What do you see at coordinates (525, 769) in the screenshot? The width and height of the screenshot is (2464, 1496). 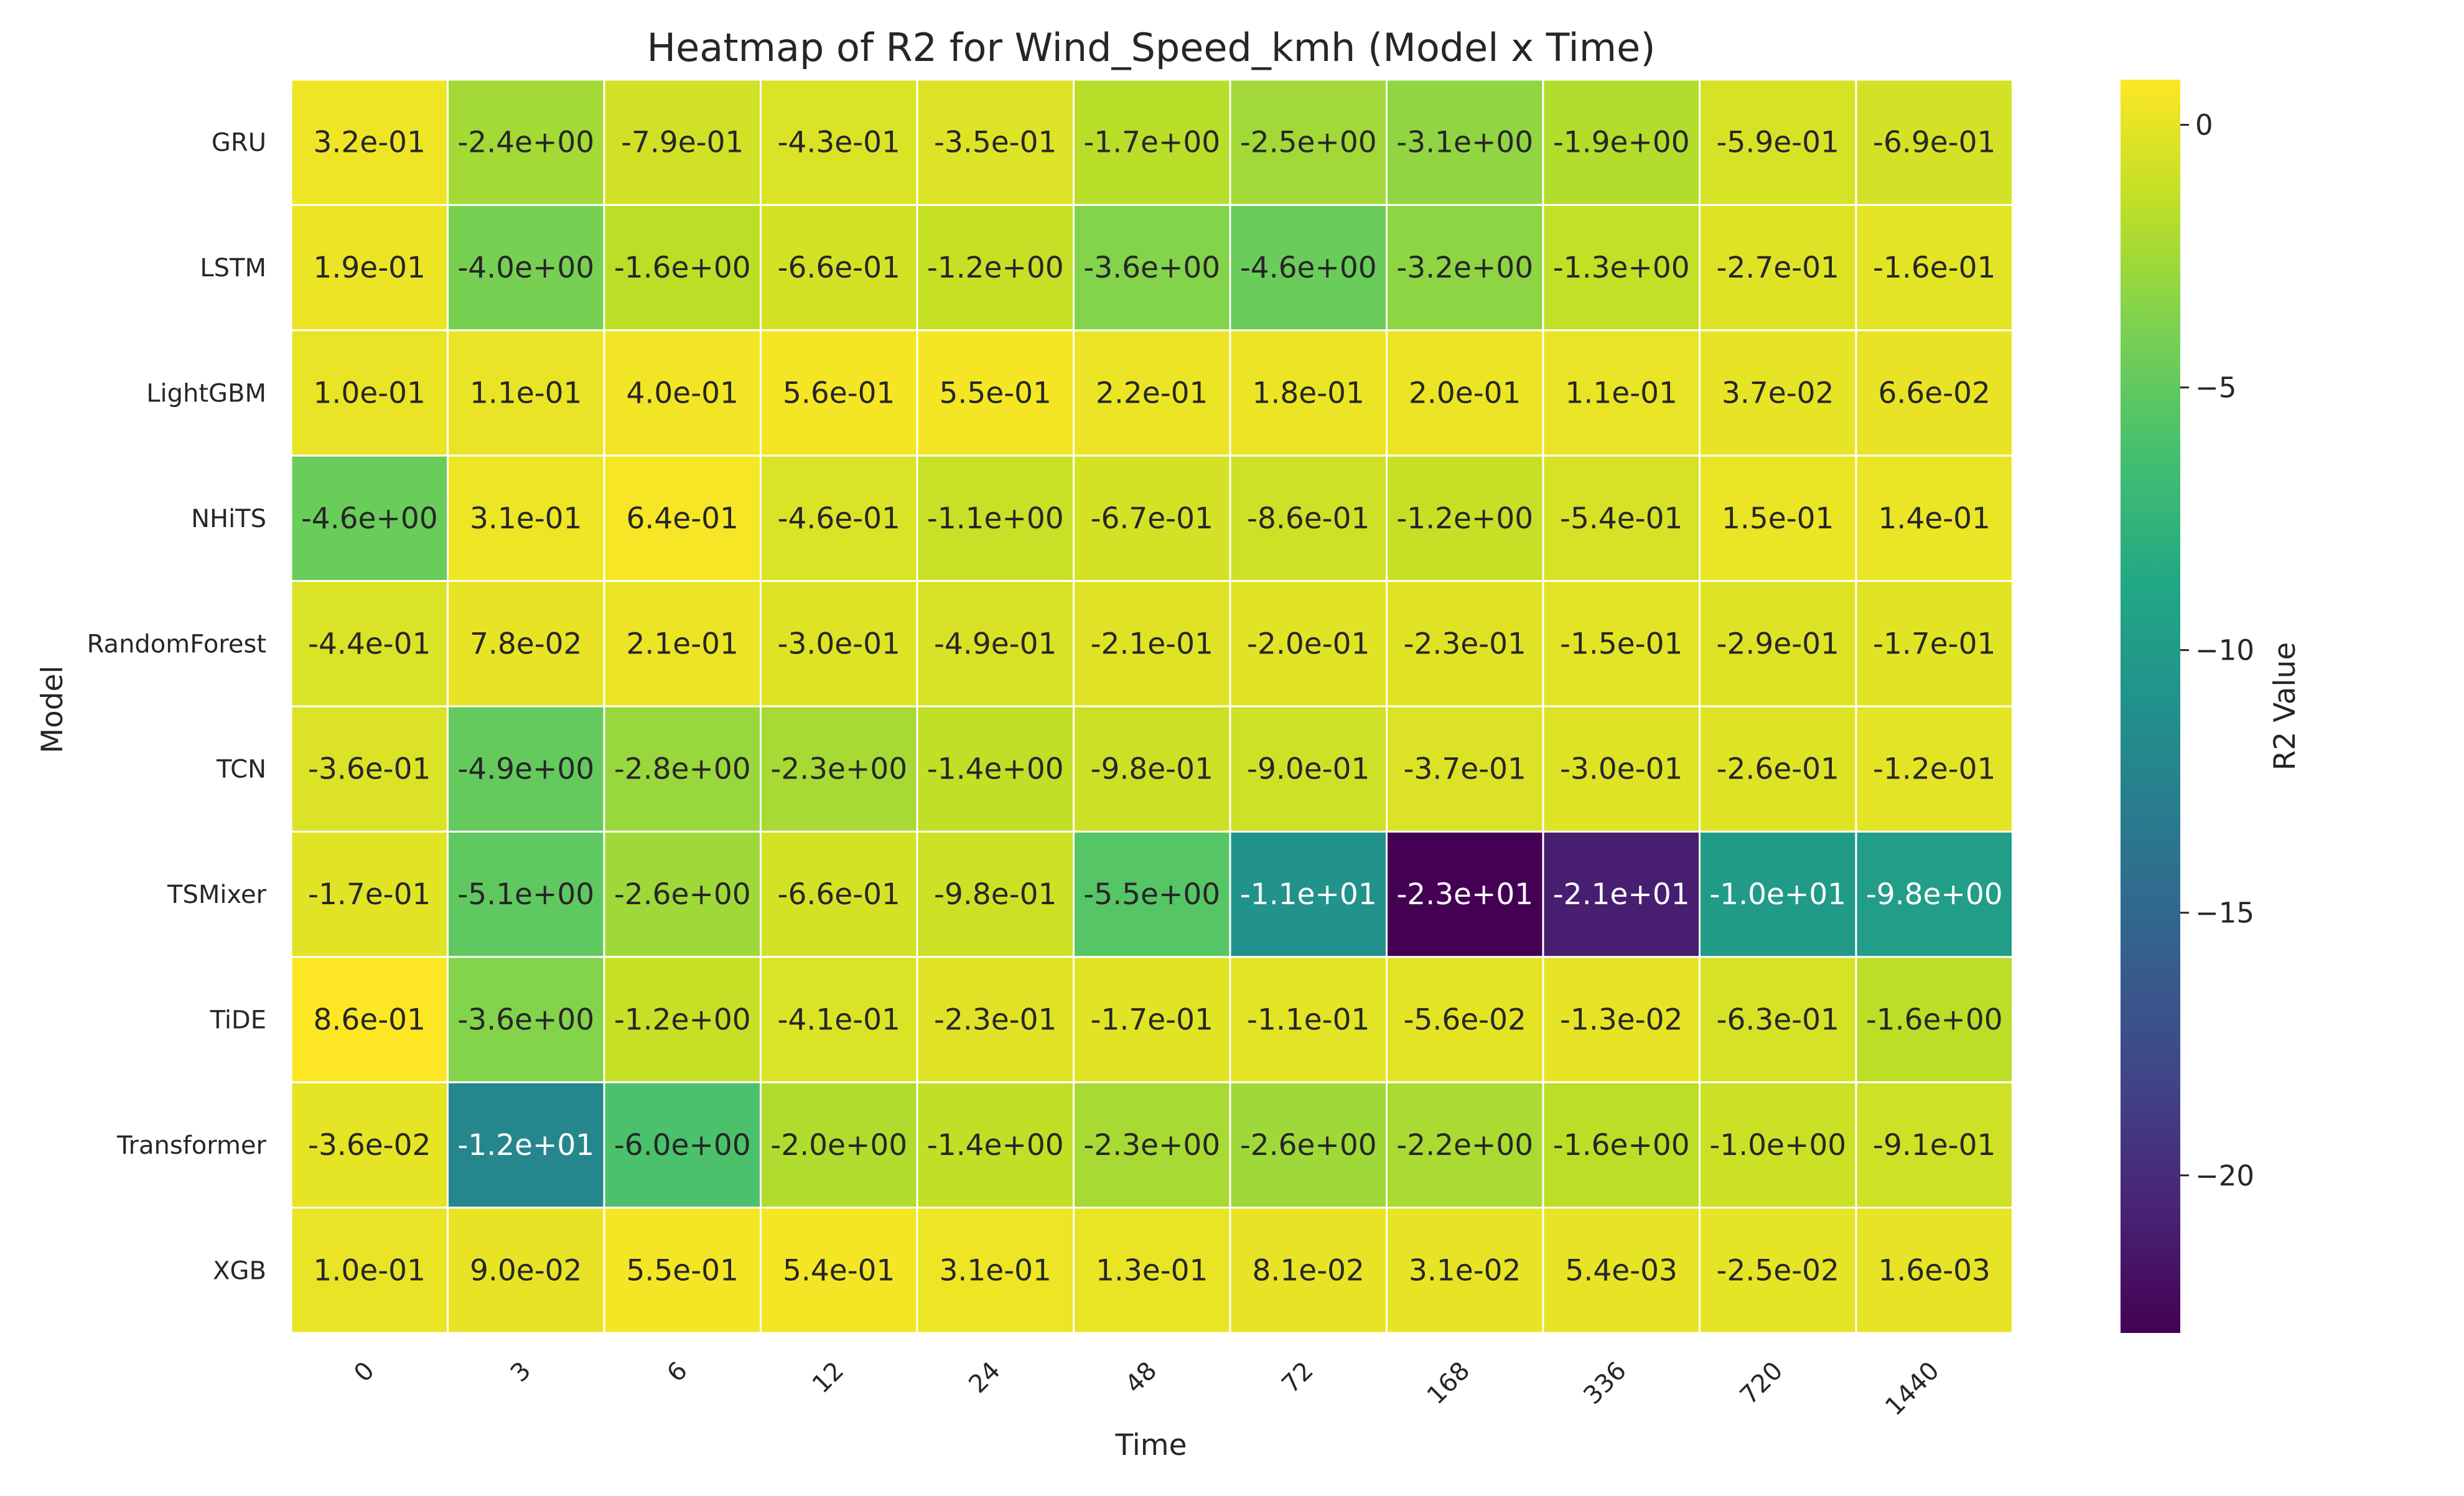 I see `cell-value-label: -4.9e+00` at bounding box center [525, 769].